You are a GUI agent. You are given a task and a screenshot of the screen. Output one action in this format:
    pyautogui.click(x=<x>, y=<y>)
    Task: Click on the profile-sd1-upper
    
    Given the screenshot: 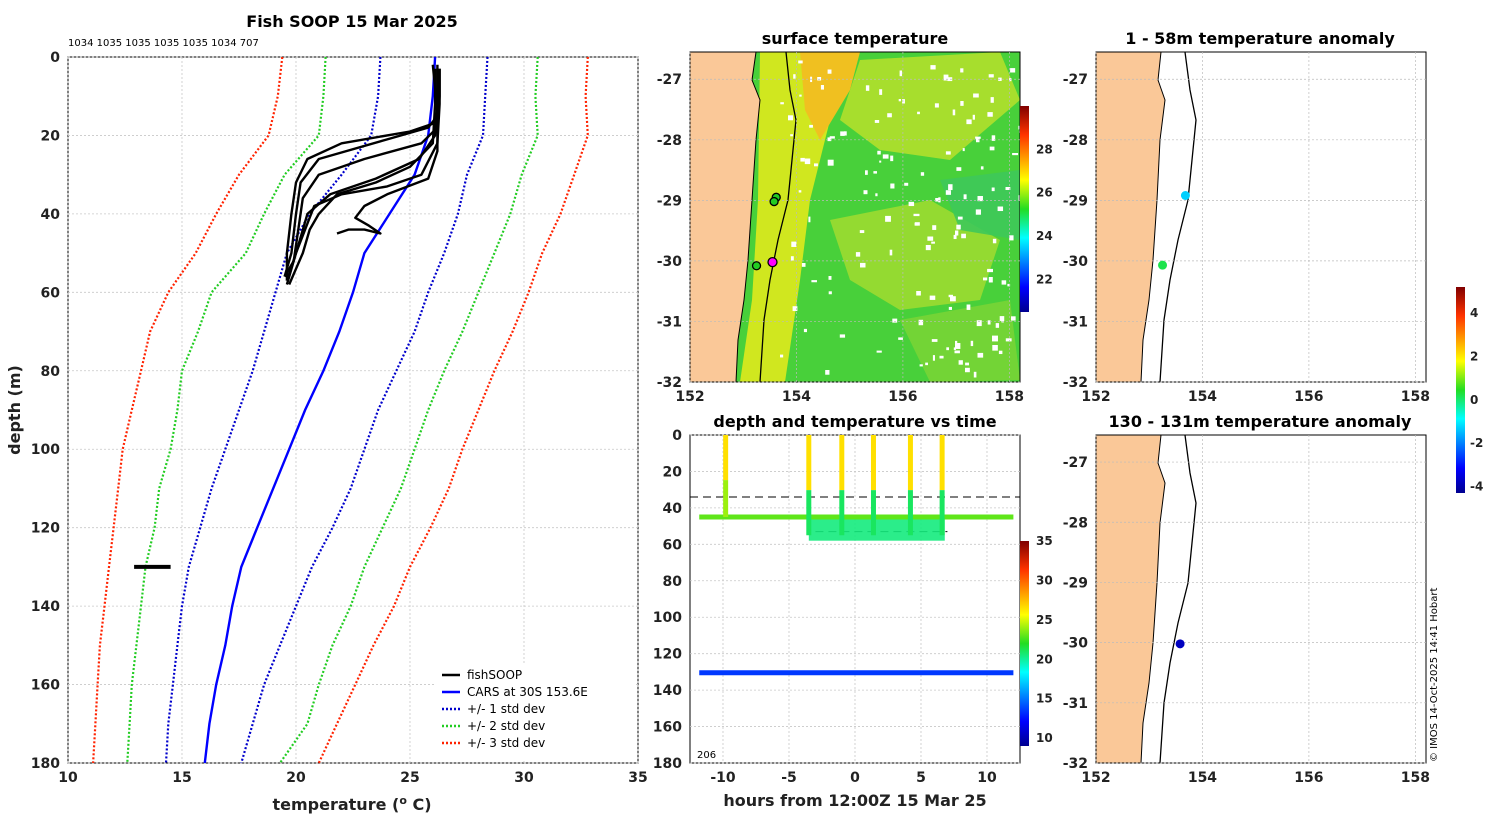 What is the action you would take?
    pyautogui.click(x=364, y=410)
    